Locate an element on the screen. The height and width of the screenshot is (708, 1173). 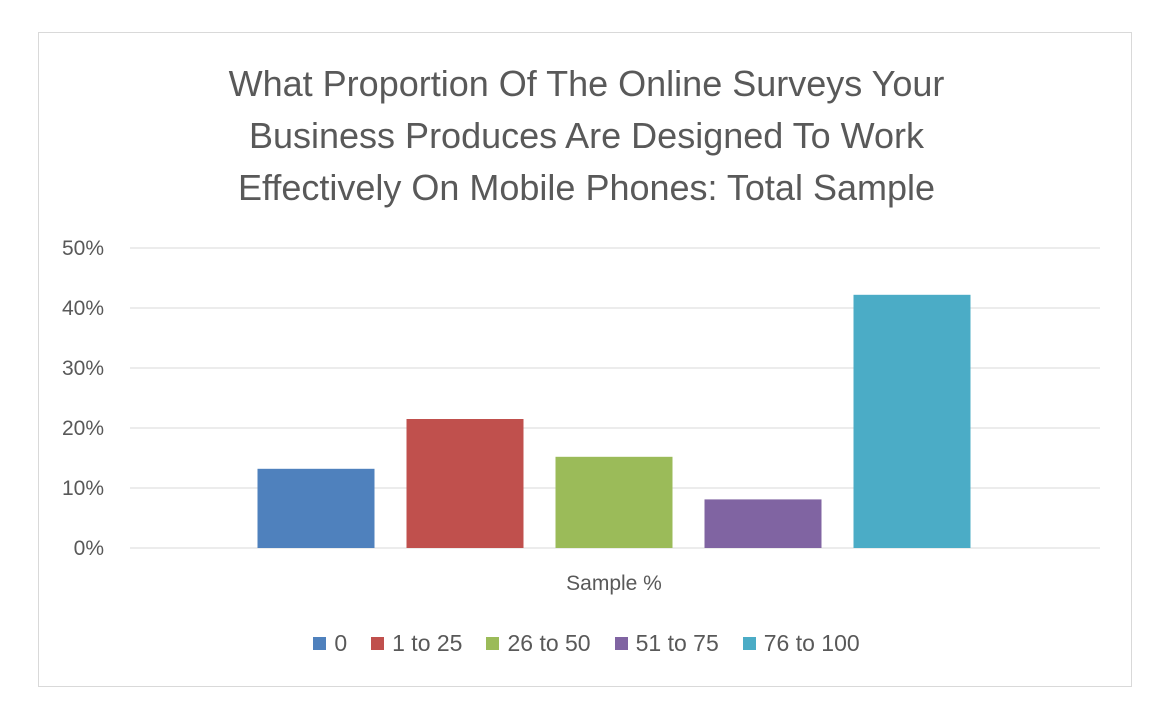
legend-label: 1 to 25 is located at coordinates (427, 643).